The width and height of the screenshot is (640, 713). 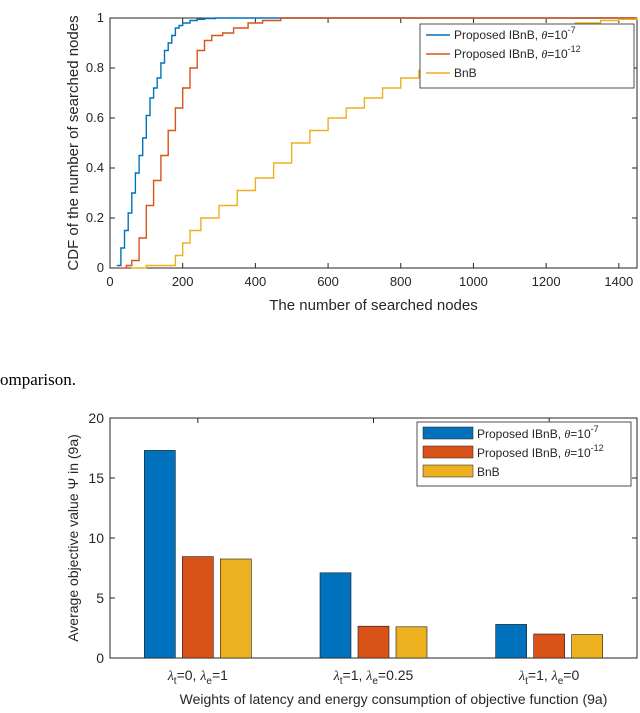 What do you see at coordinates (256, 281) in the screenshot?
I see `cdf-x-tick-label: 400` at bounding box center [256, 281].